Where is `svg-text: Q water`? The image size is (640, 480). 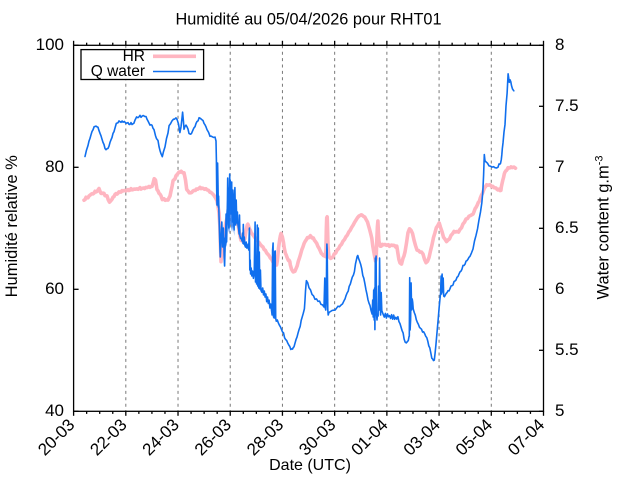
svg-text: Q water is located at coordinates (118, 71).